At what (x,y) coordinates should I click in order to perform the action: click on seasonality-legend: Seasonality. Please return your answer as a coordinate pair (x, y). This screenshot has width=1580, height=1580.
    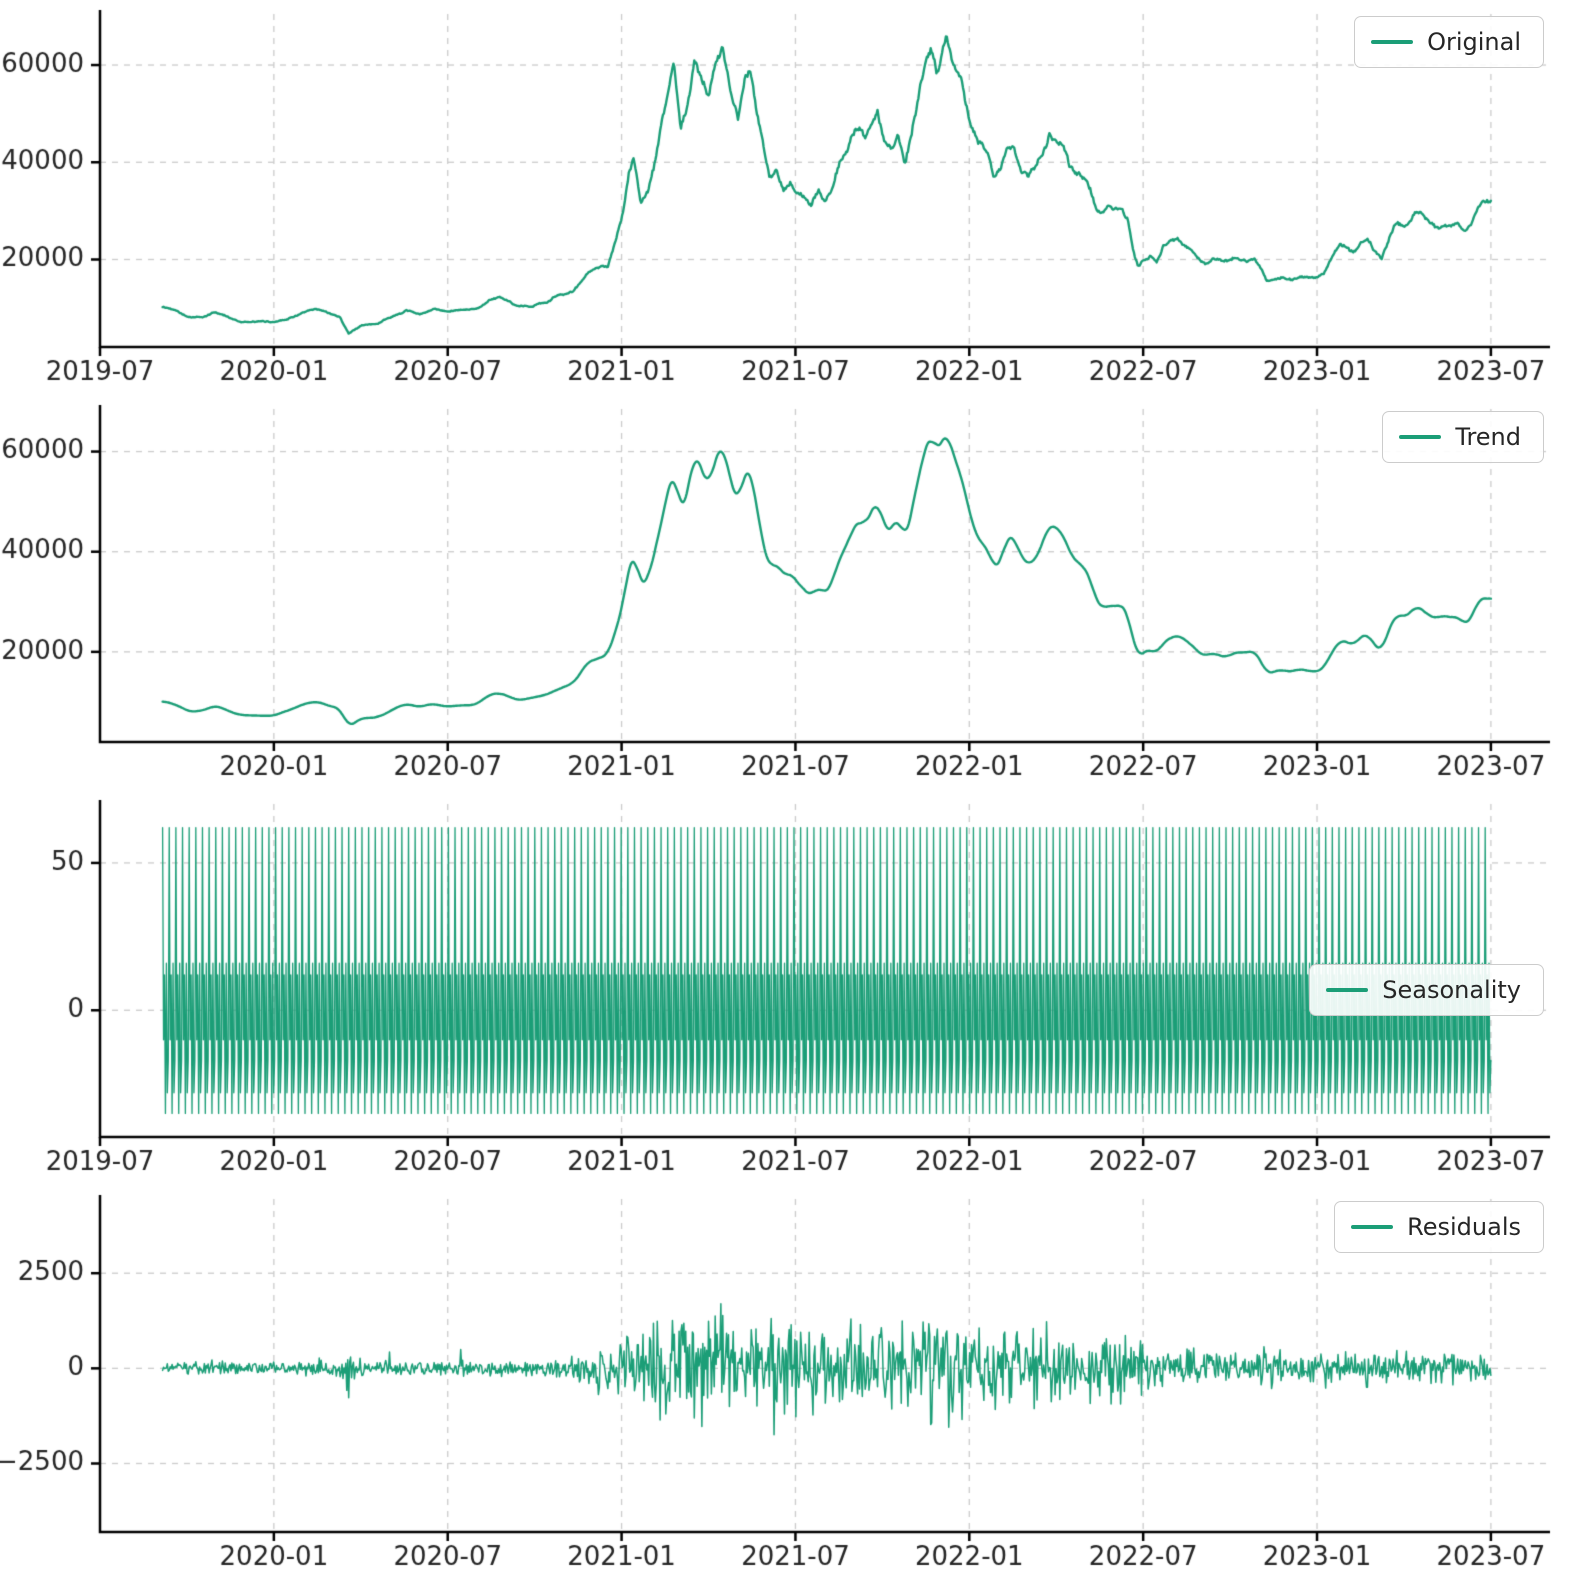
    Looking at the image, I should click on (1426, 989).